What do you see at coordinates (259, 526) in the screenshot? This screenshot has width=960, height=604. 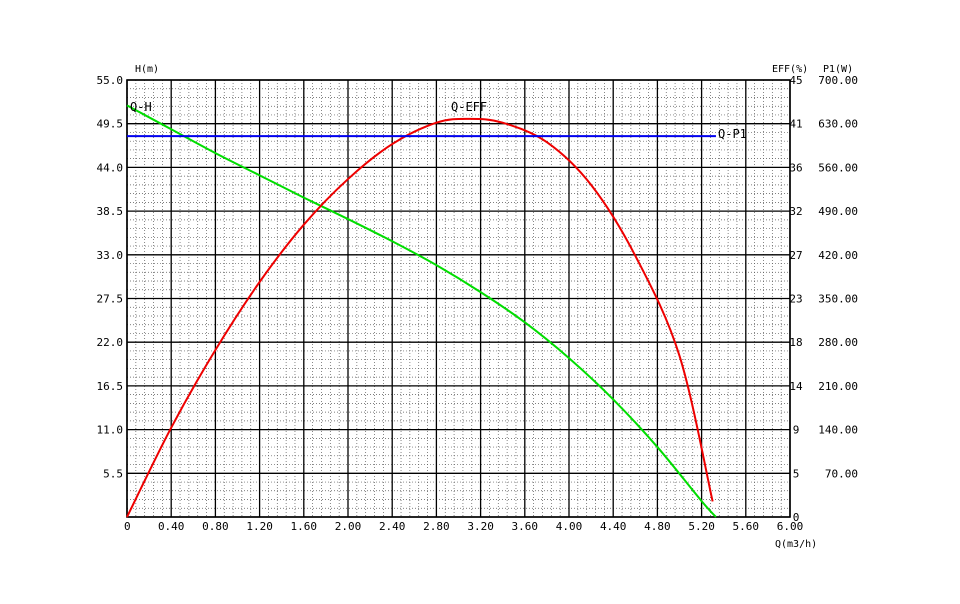 I see `x-tick-label: 1.20` at bounding box center [259, 526].